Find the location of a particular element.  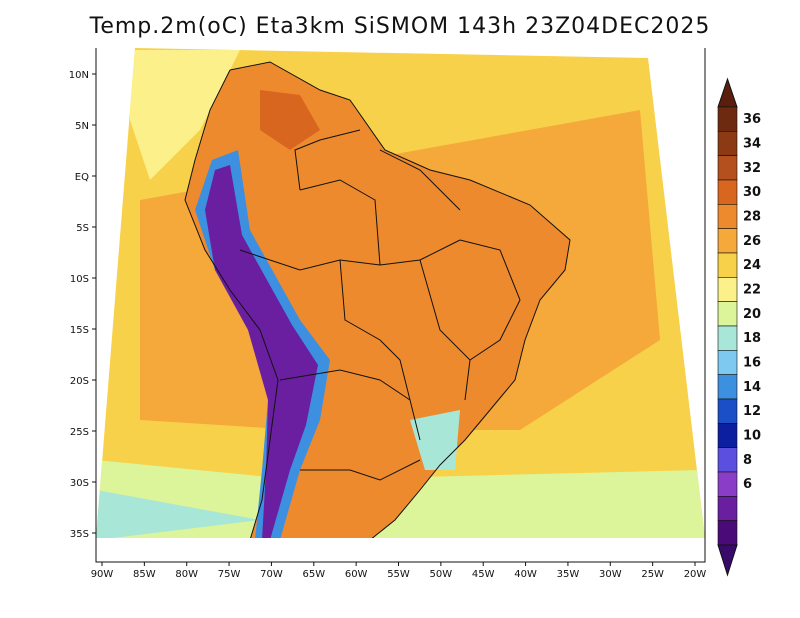

lon-label: 65W is located at coordinates (313, 574).